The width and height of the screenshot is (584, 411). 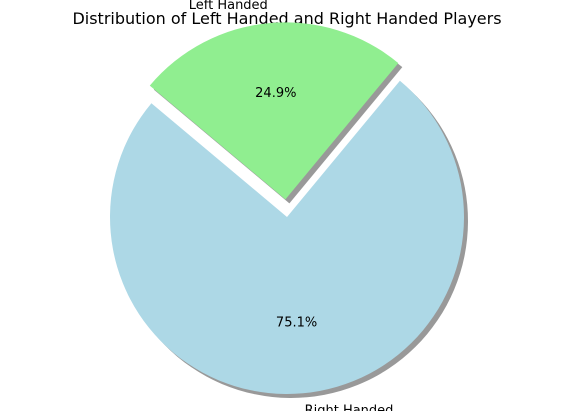 I want to click on slice-percent-left-handed: 24.9%, so click(x=275, y=93).